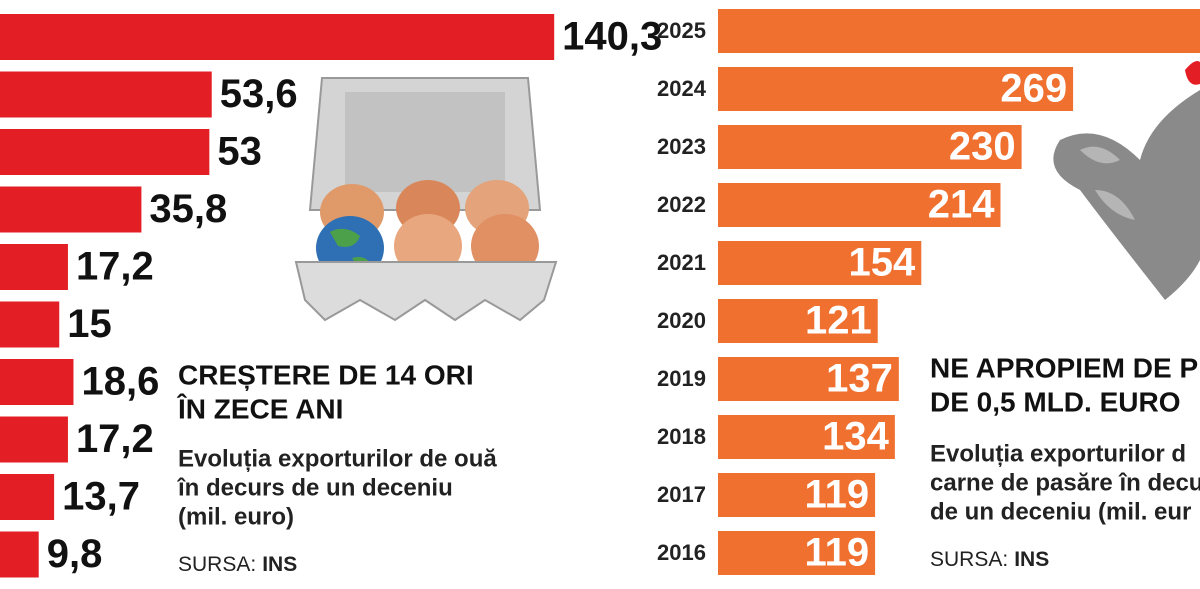 This screenshot has width=1200, height=589. Describe the element at coordinates (681, 552) in the screenshot. I see `category-label: 2016` at that location.